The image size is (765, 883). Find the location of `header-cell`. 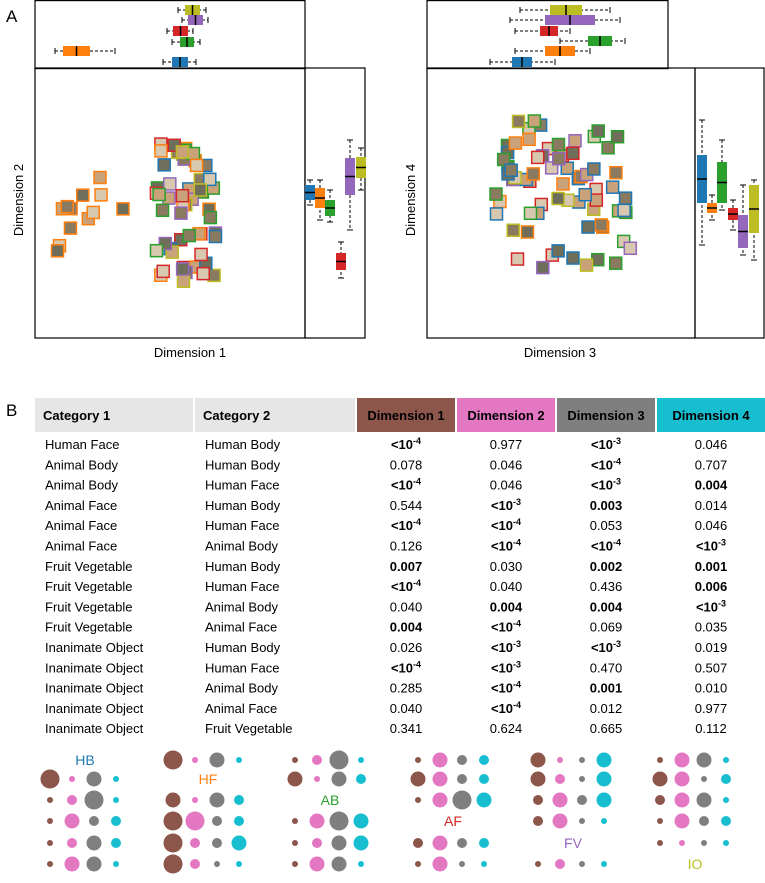

header-cell is located at coordinates (275, 415).